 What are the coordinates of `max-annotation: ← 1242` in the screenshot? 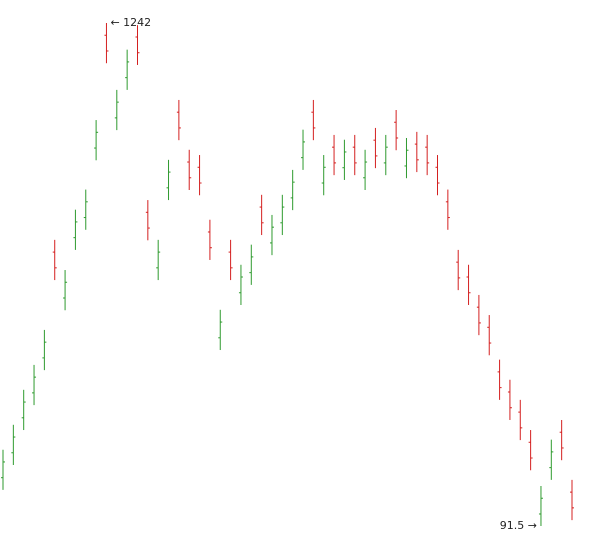 It's located at (130, 22).